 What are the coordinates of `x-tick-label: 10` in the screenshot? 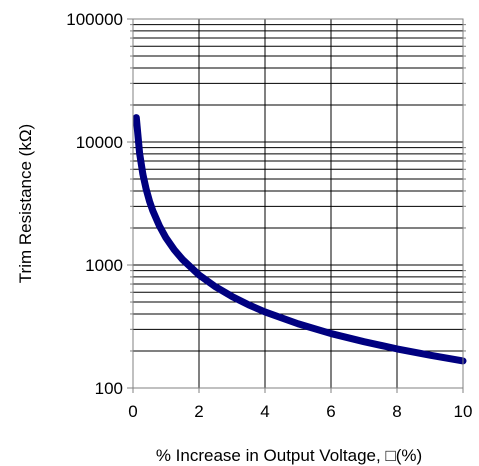 It's located at (463, 411).